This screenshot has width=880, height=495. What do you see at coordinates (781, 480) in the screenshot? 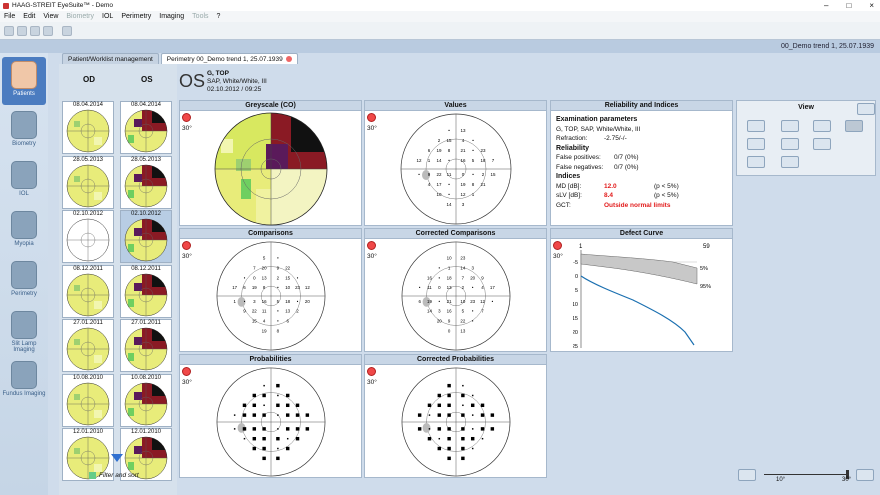
I see `slider-min-label: 10°` at bounding box center [781, 480].